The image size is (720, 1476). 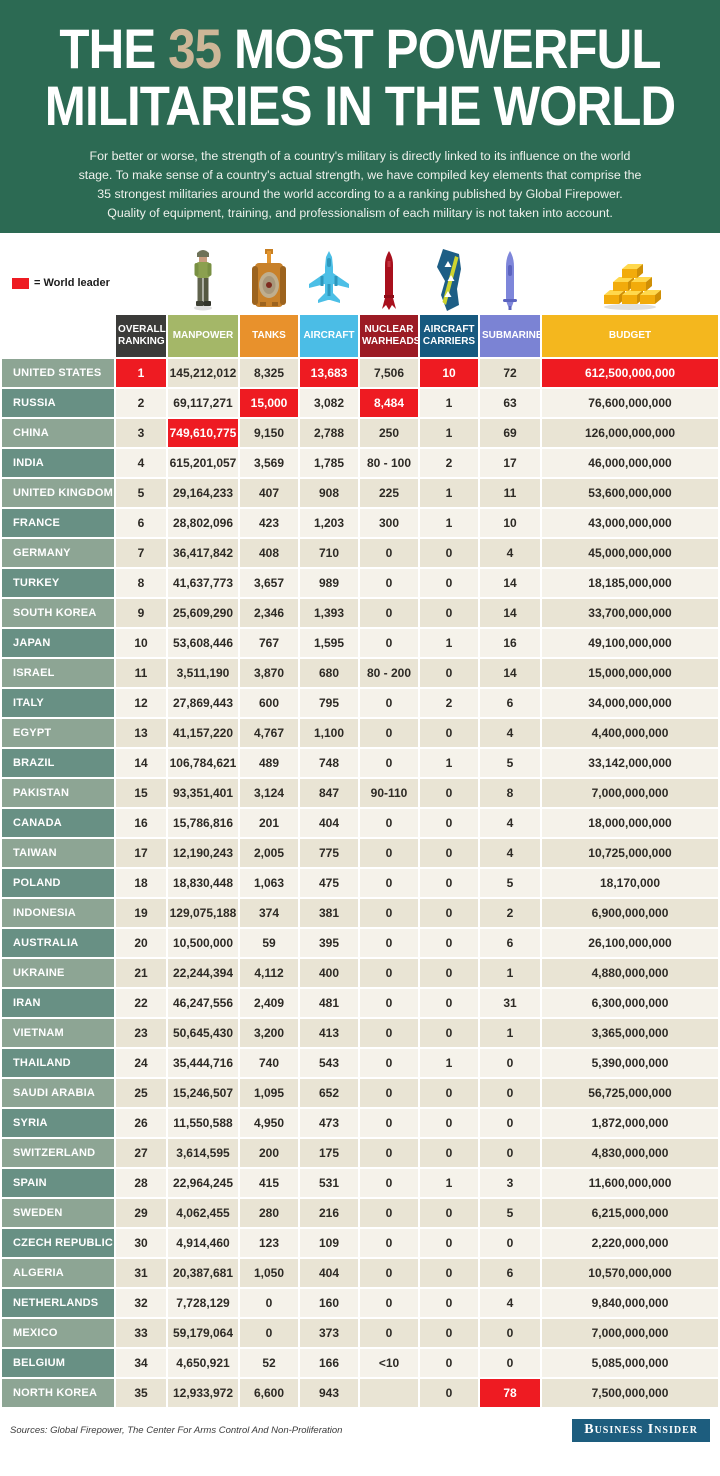 What do you see at coordinates (58, 733) in the screenshot?
I see `country-cell: EGYPT` at bounding box center [58, 733].